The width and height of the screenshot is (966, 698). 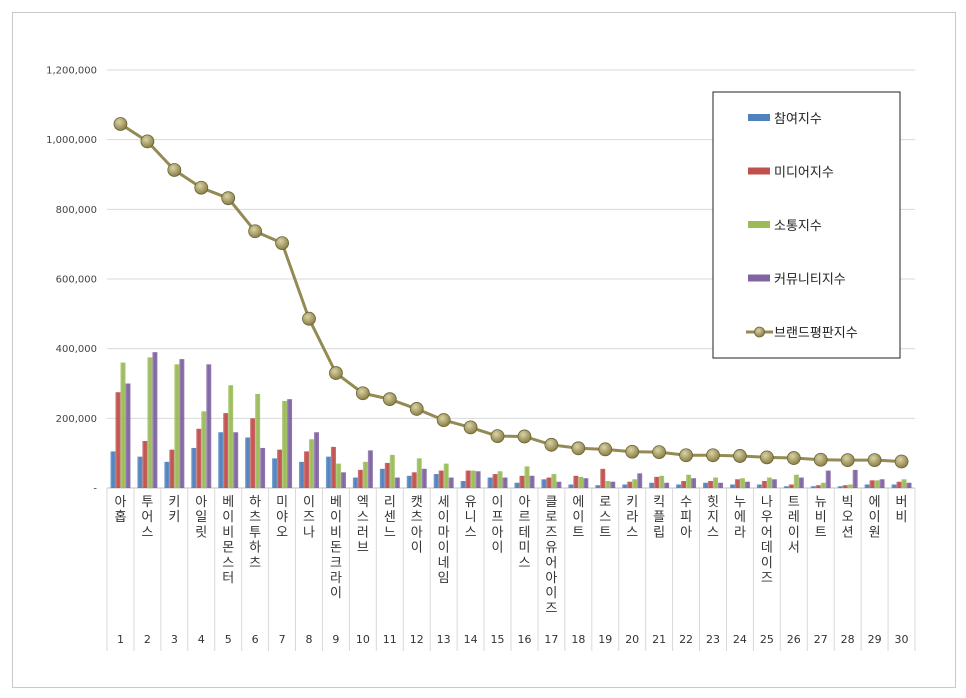 What do you see at coordinates (794, 639) in the screenshot?
I see `rank-label: 26` at bounding box center [794, 639].